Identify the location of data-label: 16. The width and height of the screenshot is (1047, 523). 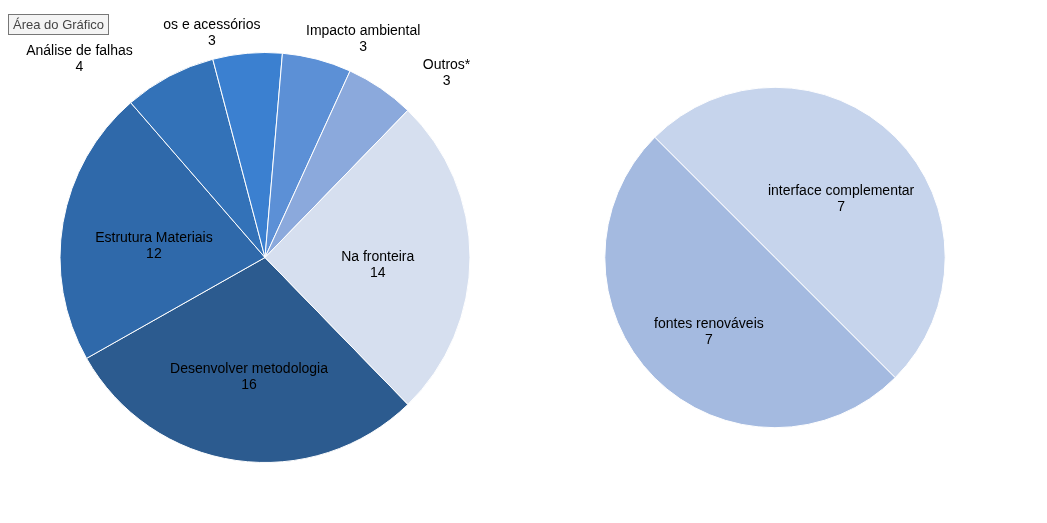
(249, 384).